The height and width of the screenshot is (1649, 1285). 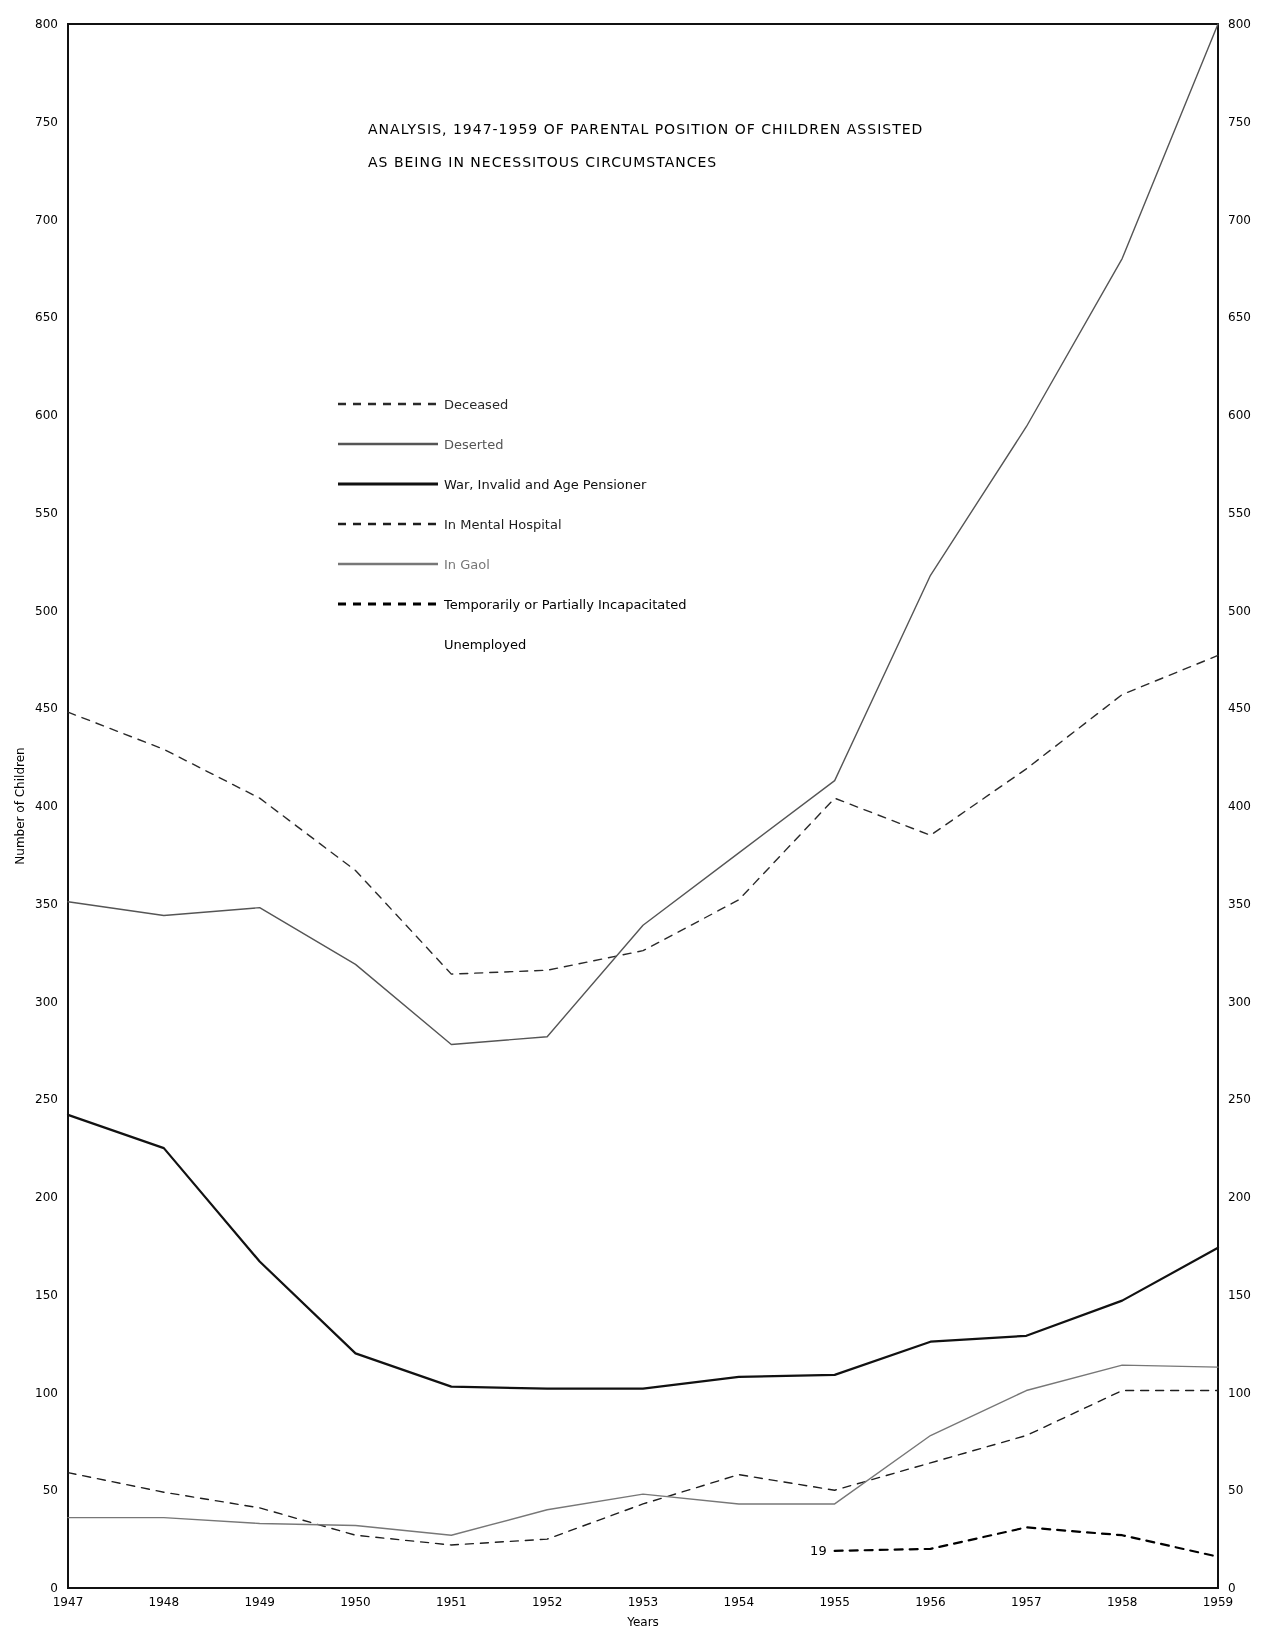 I want to click on y-tick-label: 800, so click(x=46, y=24).